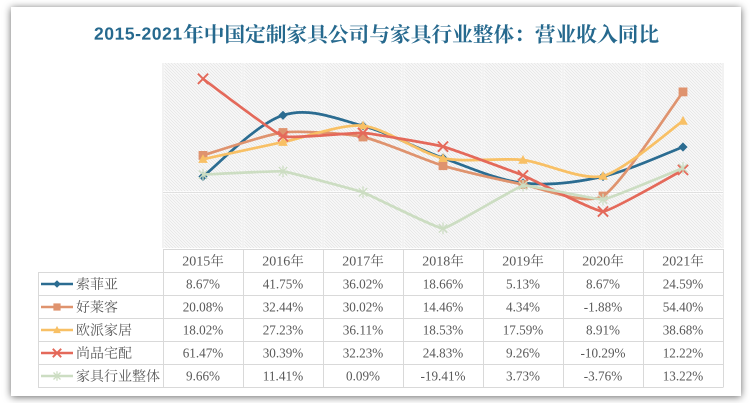 The image size is (750, 403). Describe the element at coordinates (203, 308) in the screenshot. I see `svg-text: 20.08%` at that location.